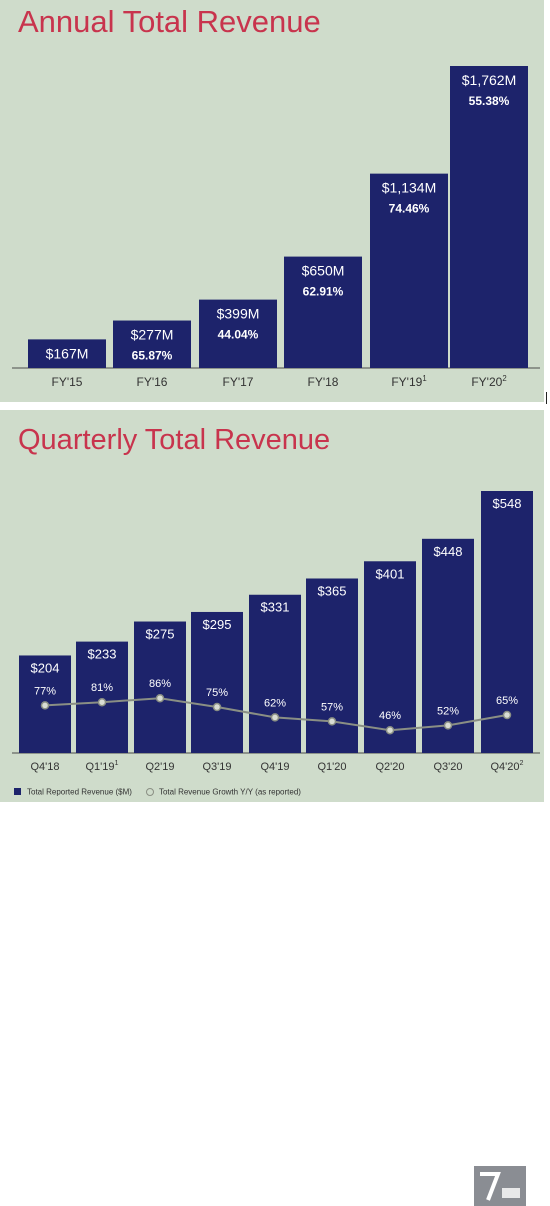 The image size is (550, 1206). What do you see at coordinates (408, 381) in the screenshot?
I see `annual-x-tick: FY'191` at bounding box center [408, 381].